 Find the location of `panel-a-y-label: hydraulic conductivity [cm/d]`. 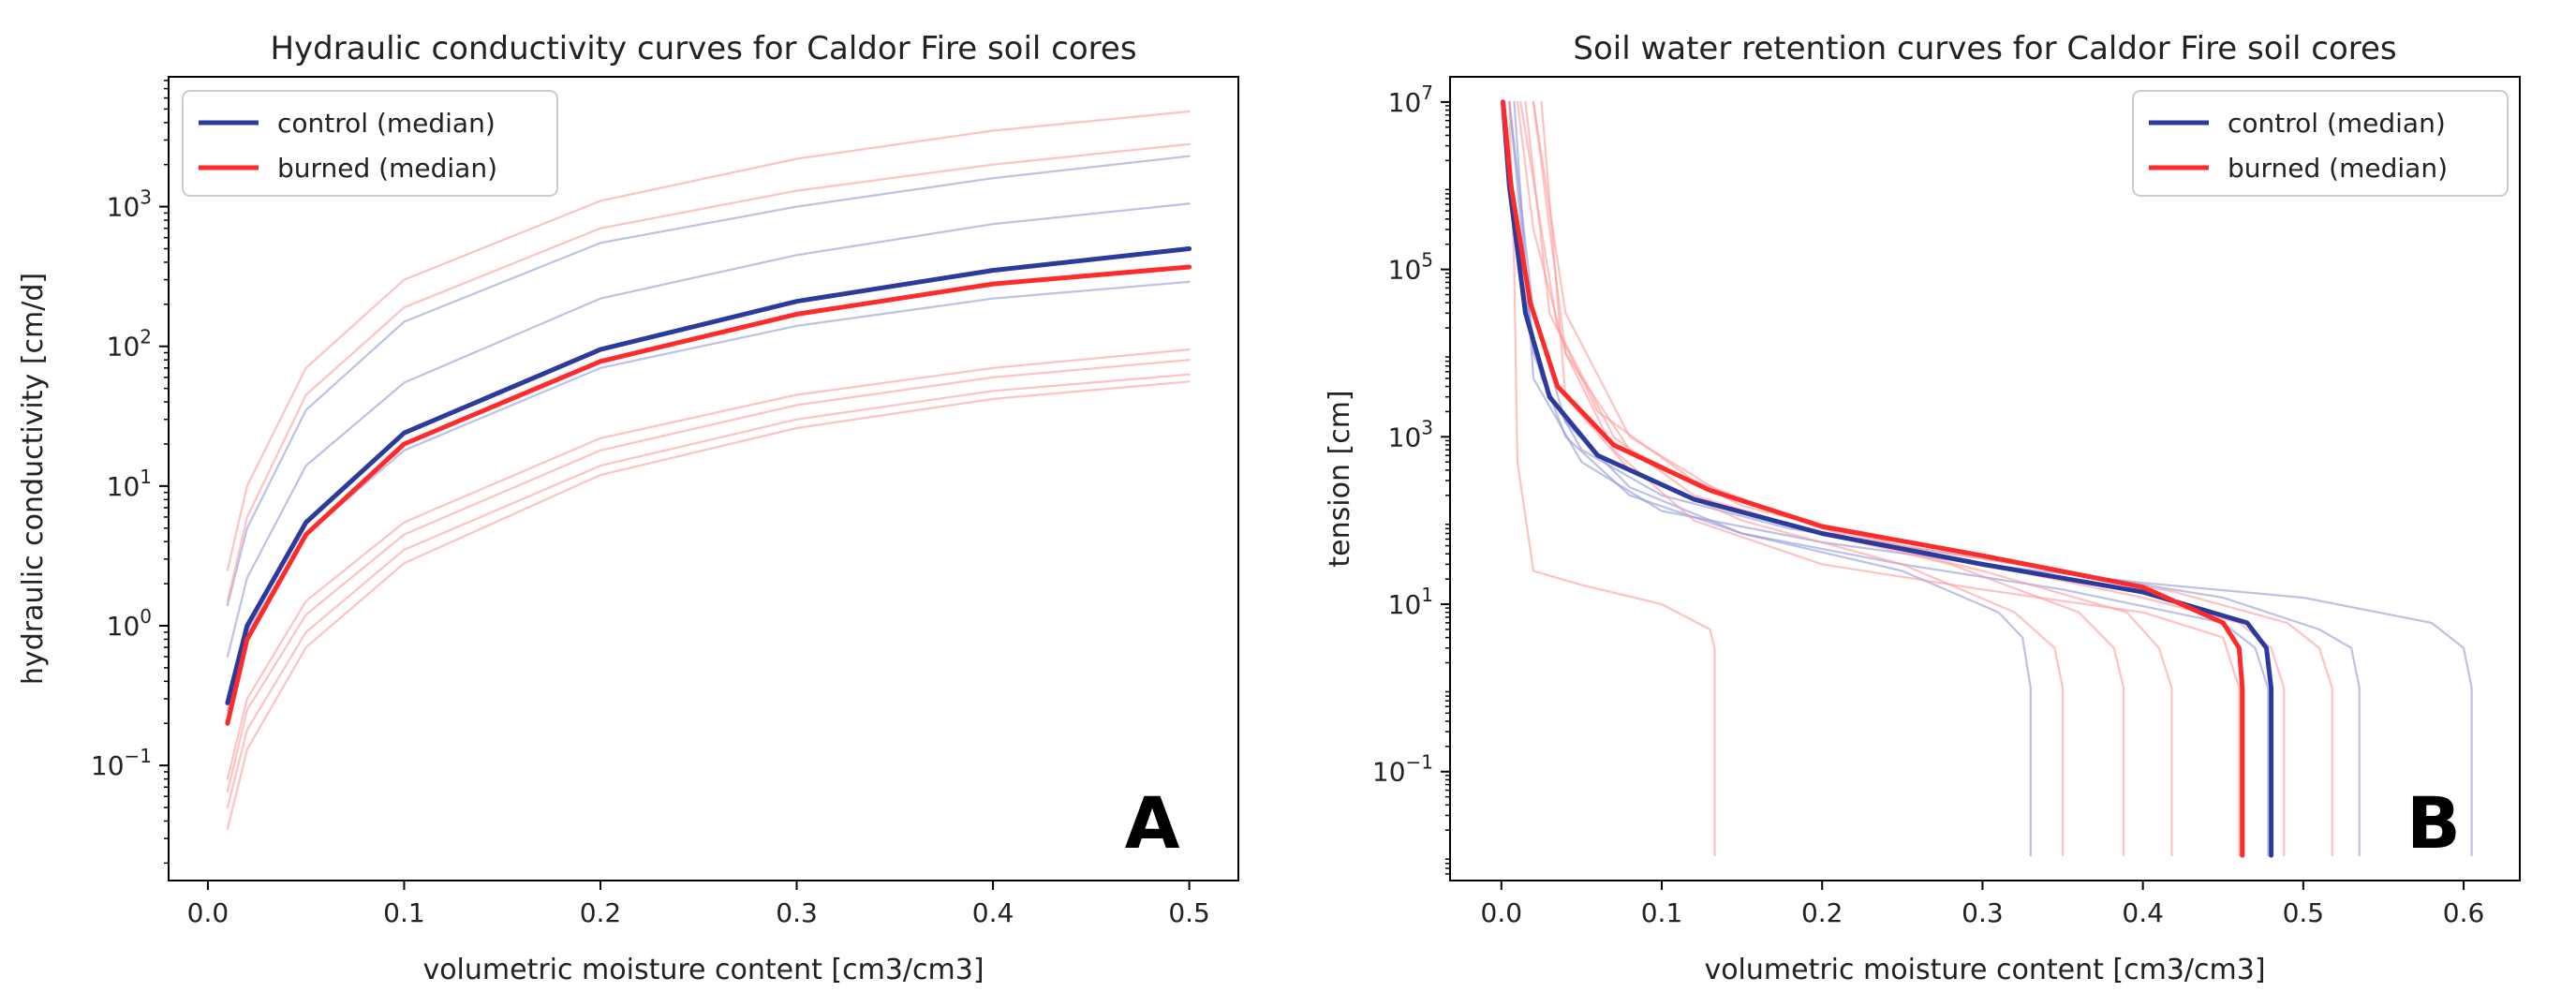

panel-a-y-label: hydraulic conductivity [cm/d] is located at coordinates (33, 479).